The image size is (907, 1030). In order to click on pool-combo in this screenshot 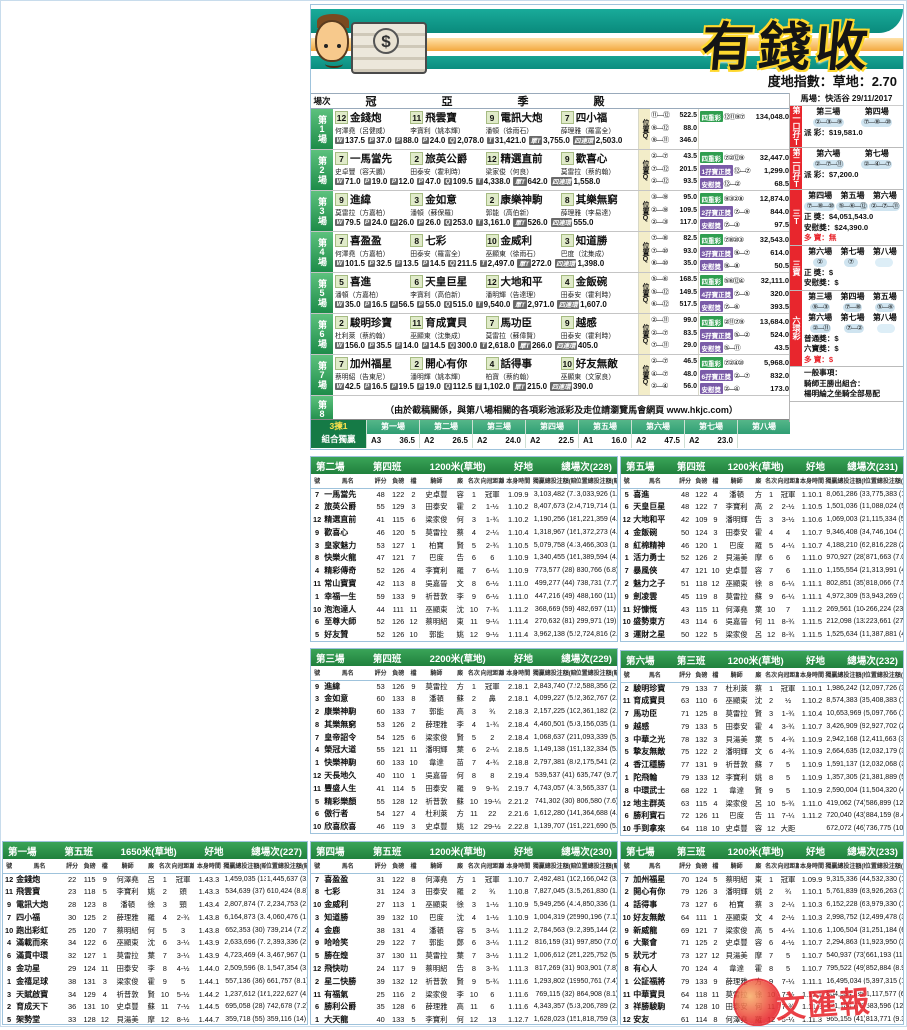, I will do `click(884, 262)`.